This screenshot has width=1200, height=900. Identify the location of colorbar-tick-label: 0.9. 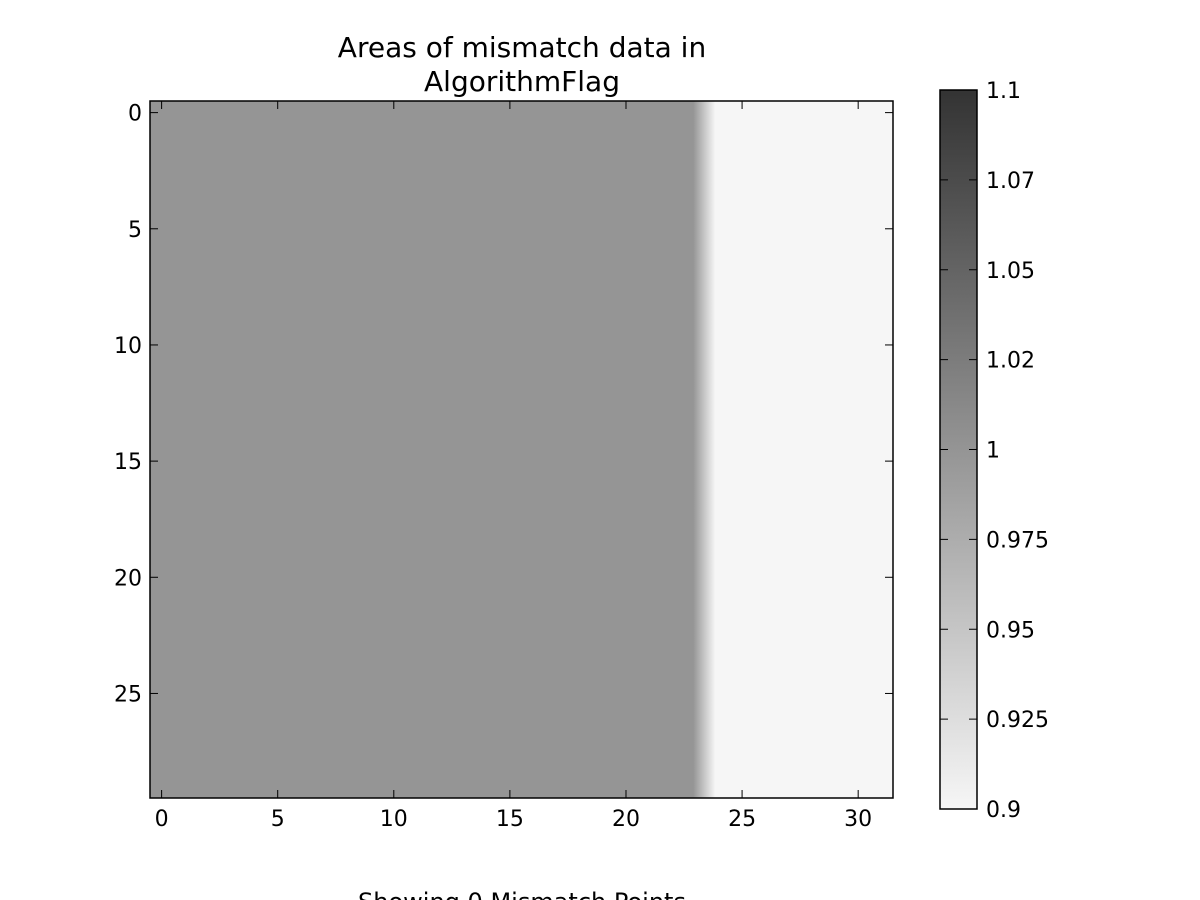
(1003, 810).